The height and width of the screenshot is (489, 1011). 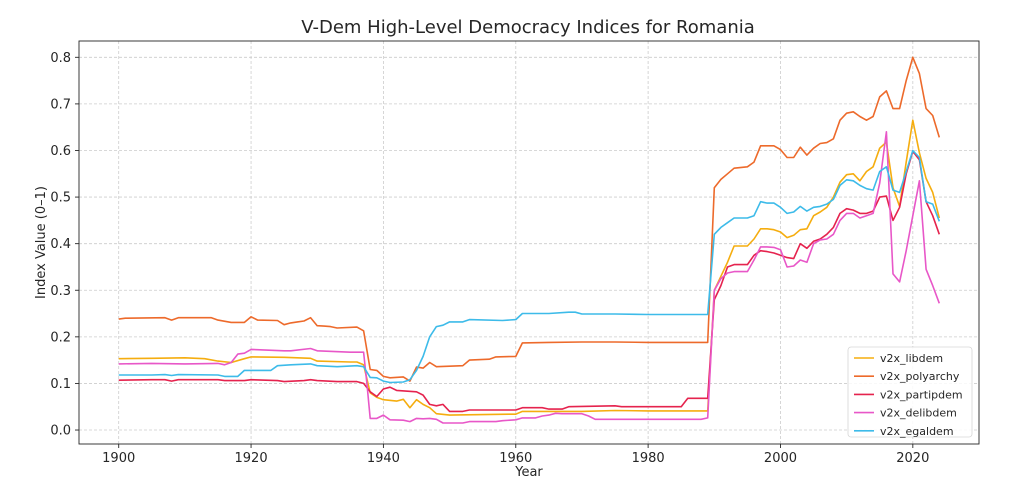 I want to click on y-tick-label: 0.8, so click(x=60, y=58).